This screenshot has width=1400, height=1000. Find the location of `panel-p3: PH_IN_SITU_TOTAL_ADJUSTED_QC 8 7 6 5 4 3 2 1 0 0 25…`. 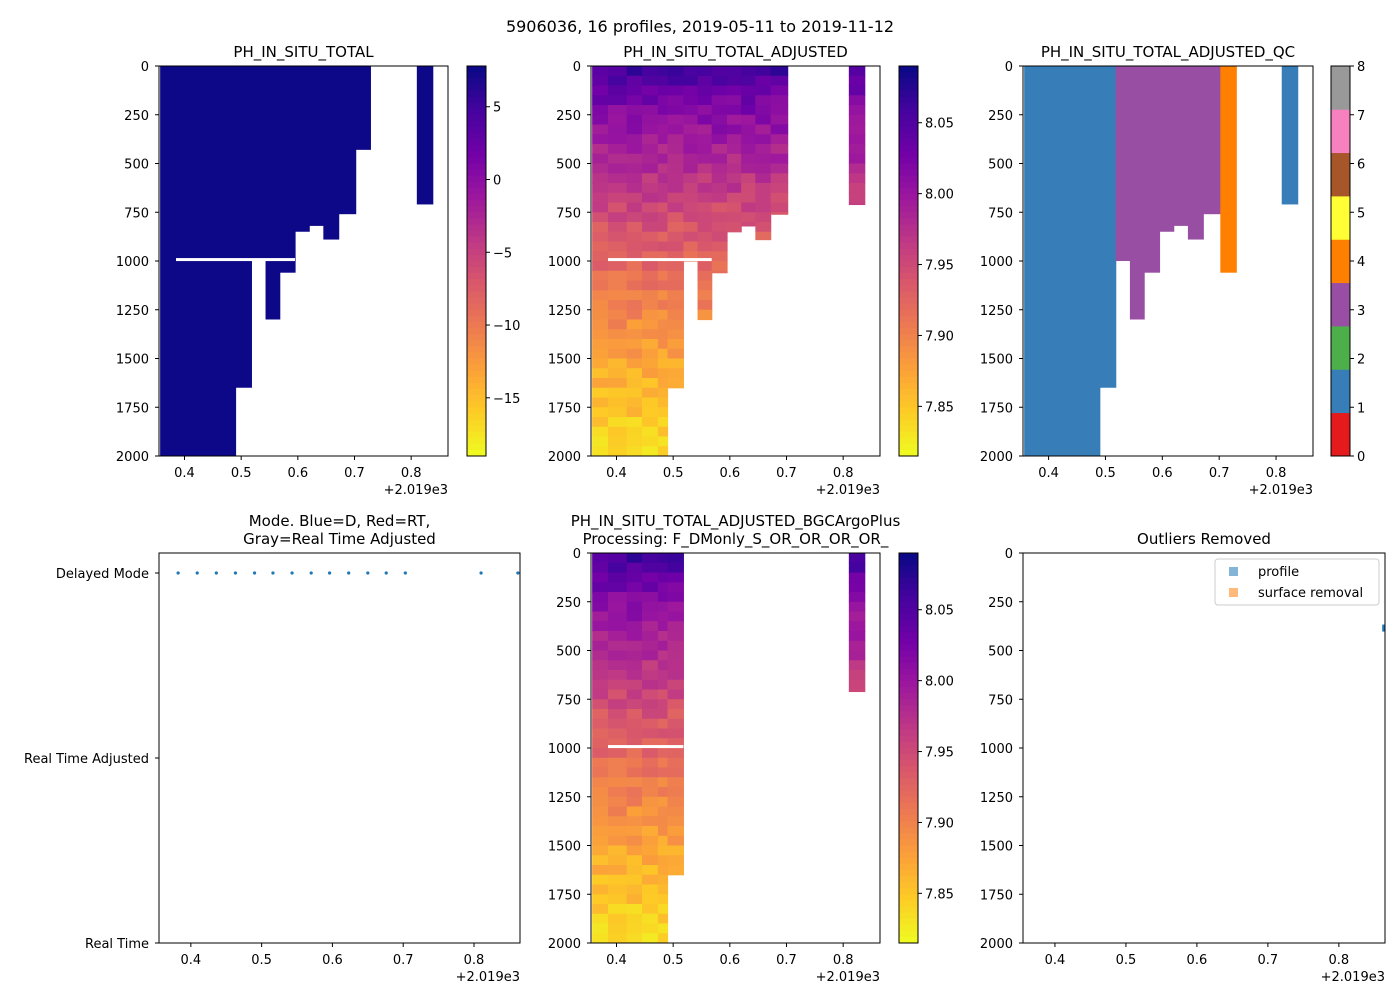

panel-p3: PH_IN_SITU_TOTAL_ADJUSTED_QC 8 7 6 5 4 3 2 1 0 0 25… is located at coordinates (1172, 270).